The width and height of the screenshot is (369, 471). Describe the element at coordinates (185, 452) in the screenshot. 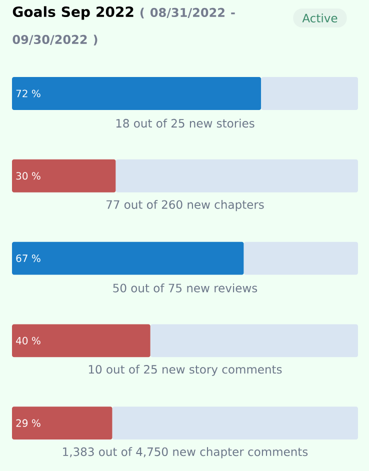

I see `y-tick-label: 1,383 out of 4,750 new chapter comments` at that location.